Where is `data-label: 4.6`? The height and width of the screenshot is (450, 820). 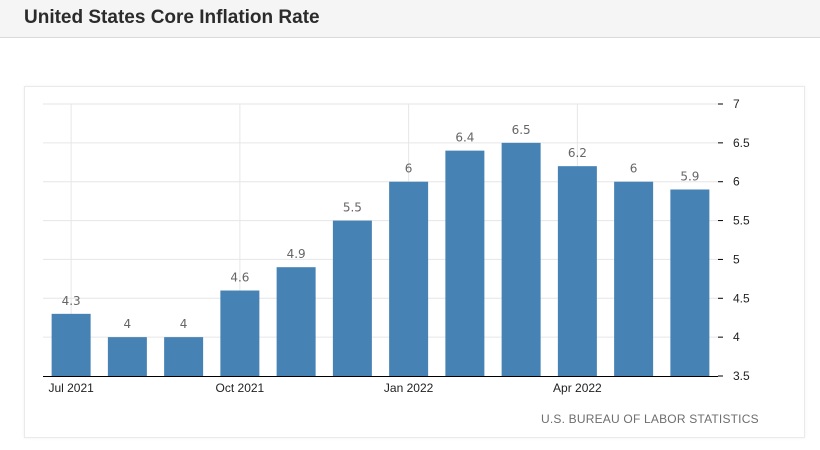 data-label: 4.6 is located at coordinates (239, 278).